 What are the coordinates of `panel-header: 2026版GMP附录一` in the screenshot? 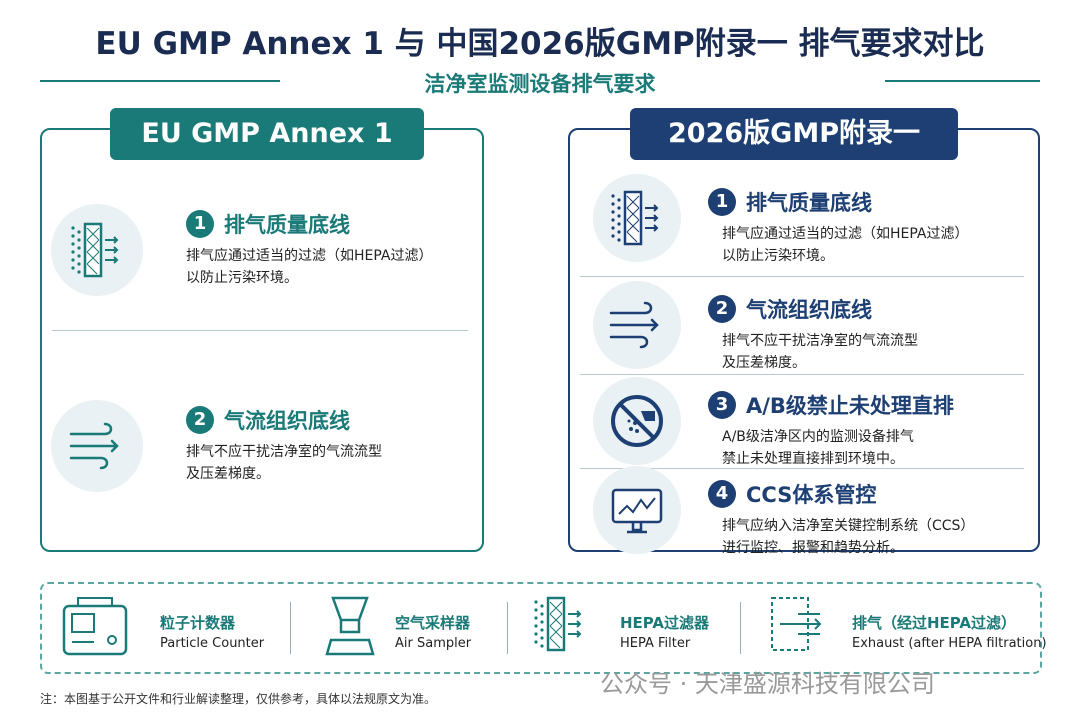 It's located at (794, 134).